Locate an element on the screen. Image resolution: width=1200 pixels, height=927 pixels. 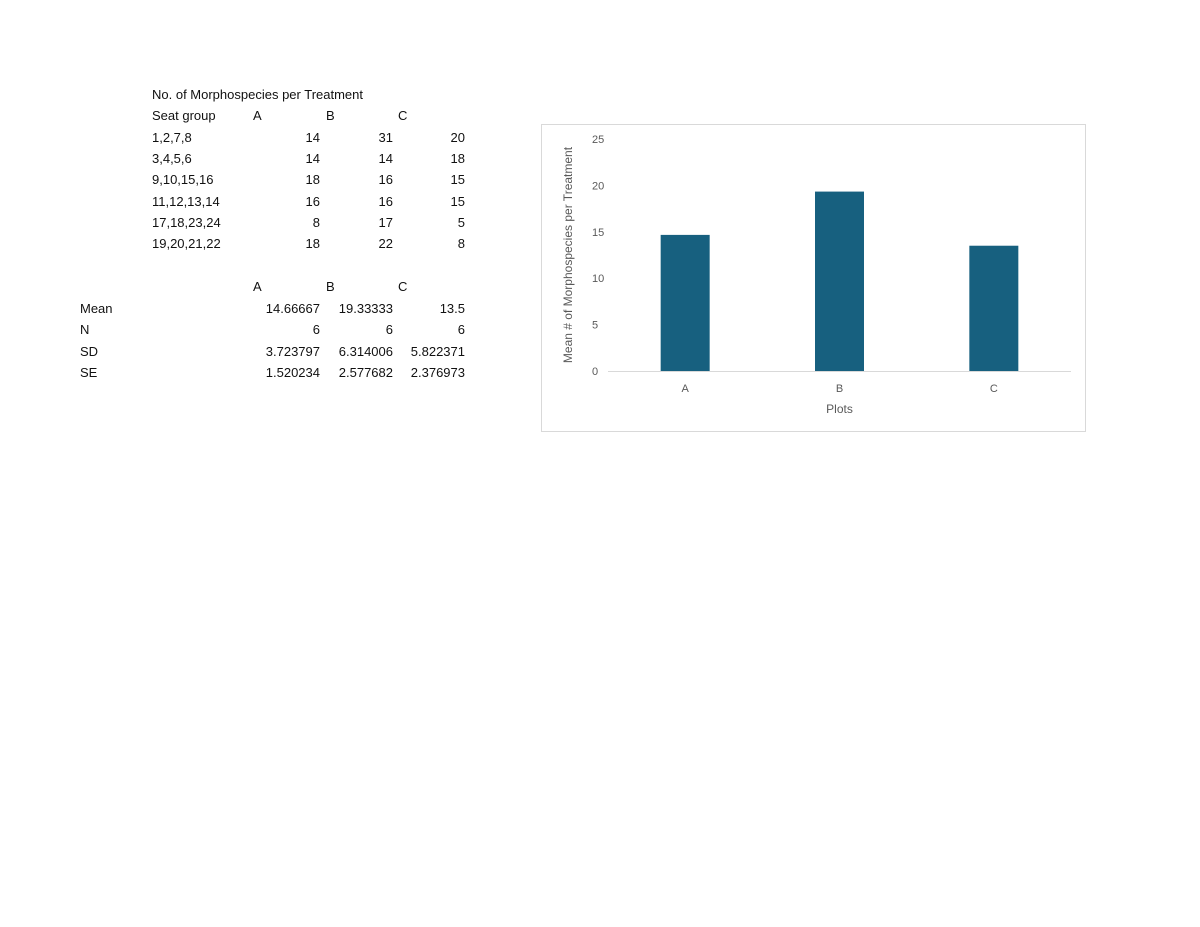
table2-row-mean-a: 14.66667 is located at coordinates (292, 308).